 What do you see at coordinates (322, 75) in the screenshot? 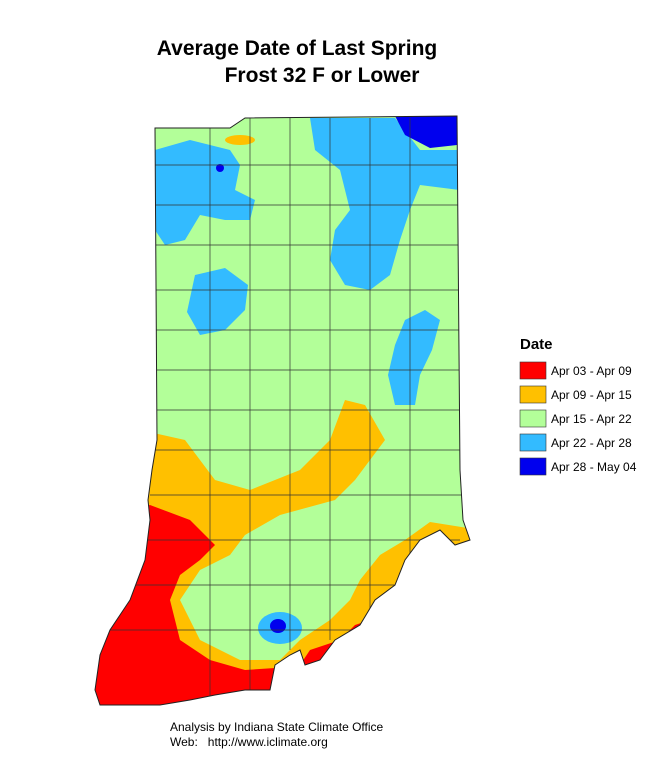
I see `title-line: Frost 32 F or Lower` at bounding box center [322, 75].